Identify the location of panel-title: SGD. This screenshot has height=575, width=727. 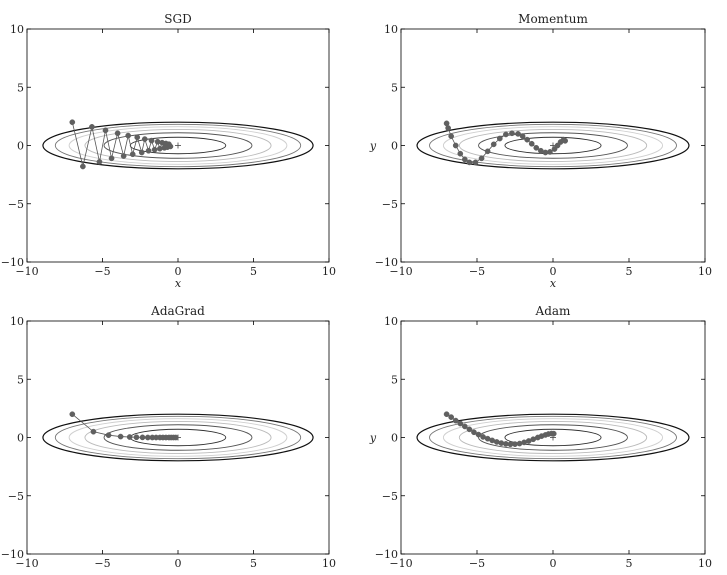
(177, 19).